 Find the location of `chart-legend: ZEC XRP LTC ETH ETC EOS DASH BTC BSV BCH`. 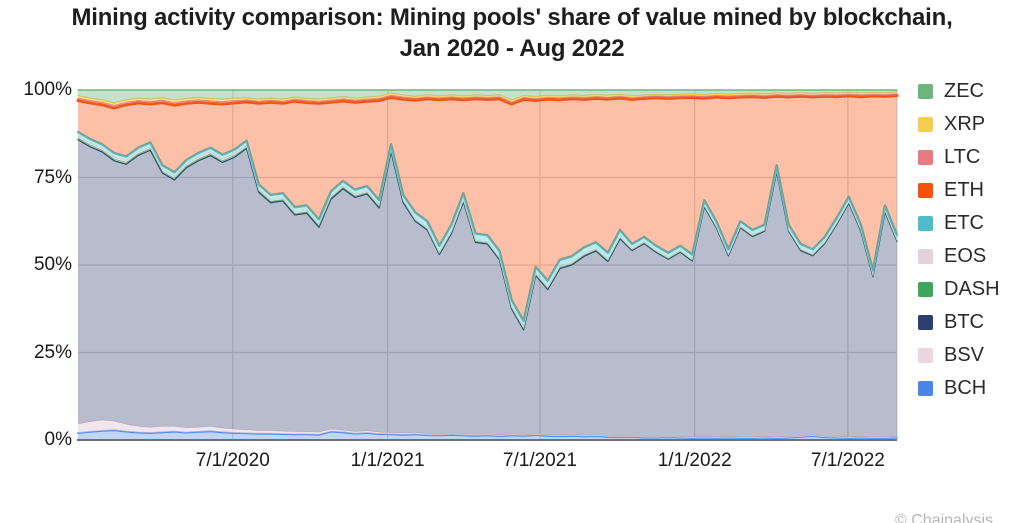

chart-legend: ZEC XRP LTC ETH ETC EOS DASH BTC BSV BCH is located at coordinates (959, 245).